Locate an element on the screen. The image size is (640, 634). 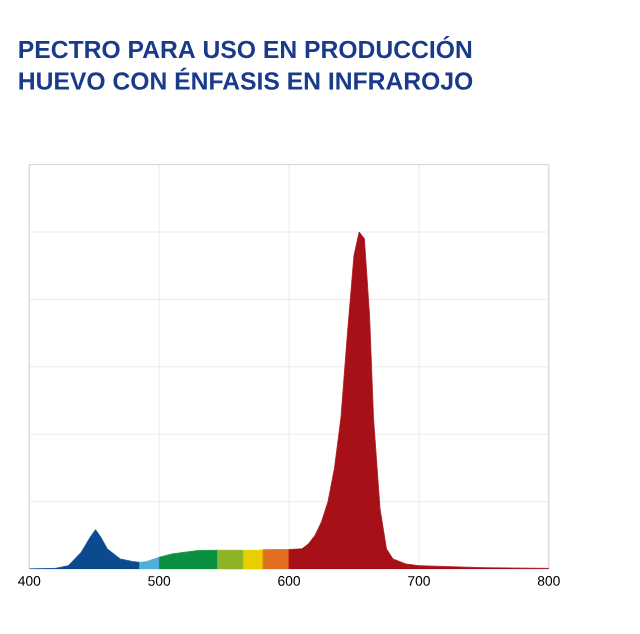
chart-title: PECTRO PARA USO EN PRODUCCIÓN HUEVO CON ÉNFASIS EN INFRAROJO is located at coordinates (246, 62).